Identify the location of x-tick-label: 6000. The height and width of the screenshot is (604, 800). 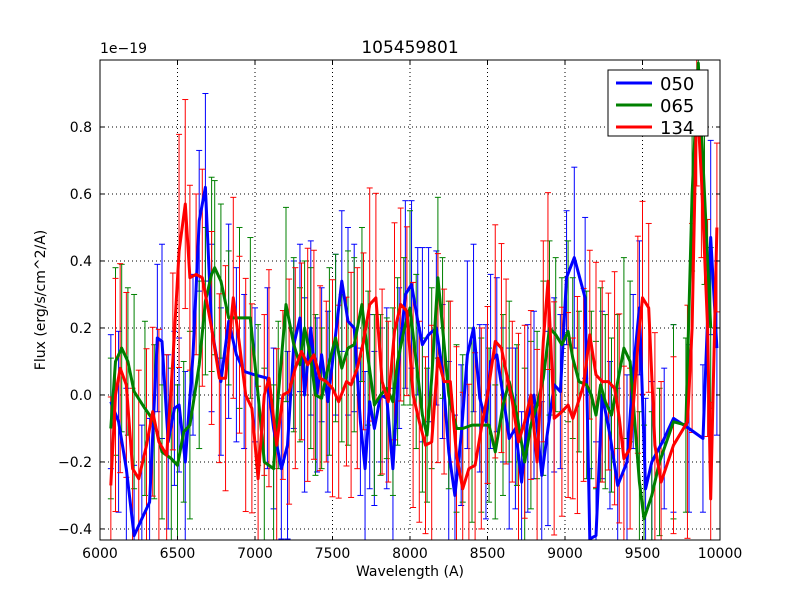
(100, 554).